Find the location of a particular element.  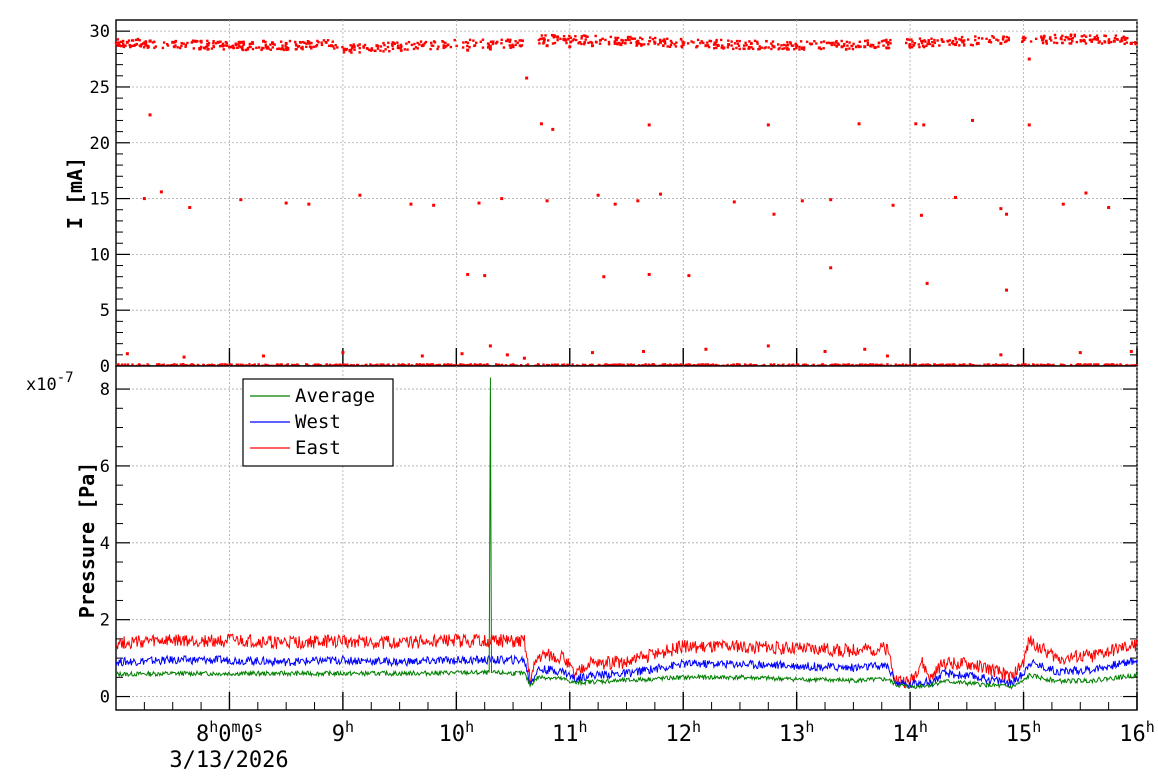

x-tick-label: 11h is located at coordinates (570, 732).